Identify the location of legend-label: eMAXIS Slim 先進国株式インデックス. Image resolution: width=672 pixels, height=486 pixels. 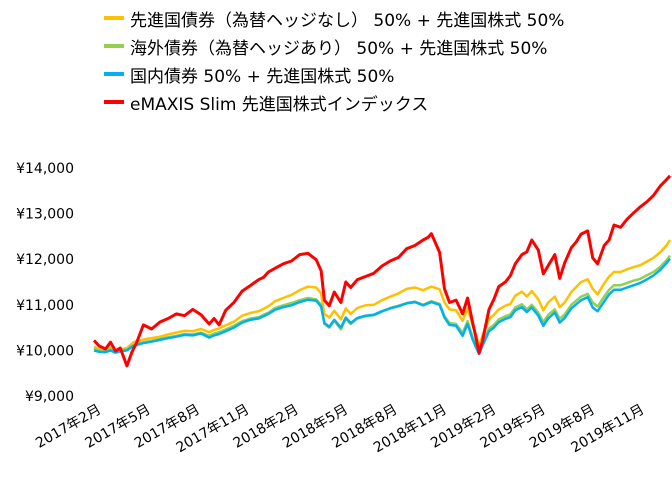
(279, 104).